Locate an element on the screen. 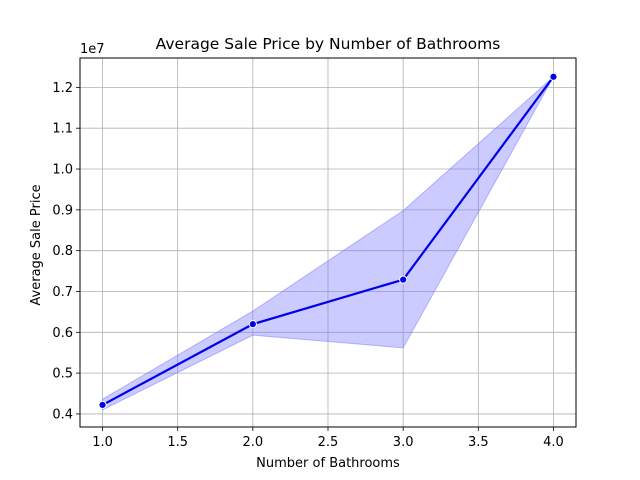 The width and height of the screenshot is (640, 480). y-tick-label: 0.7 is located at coordinates (62, 292).